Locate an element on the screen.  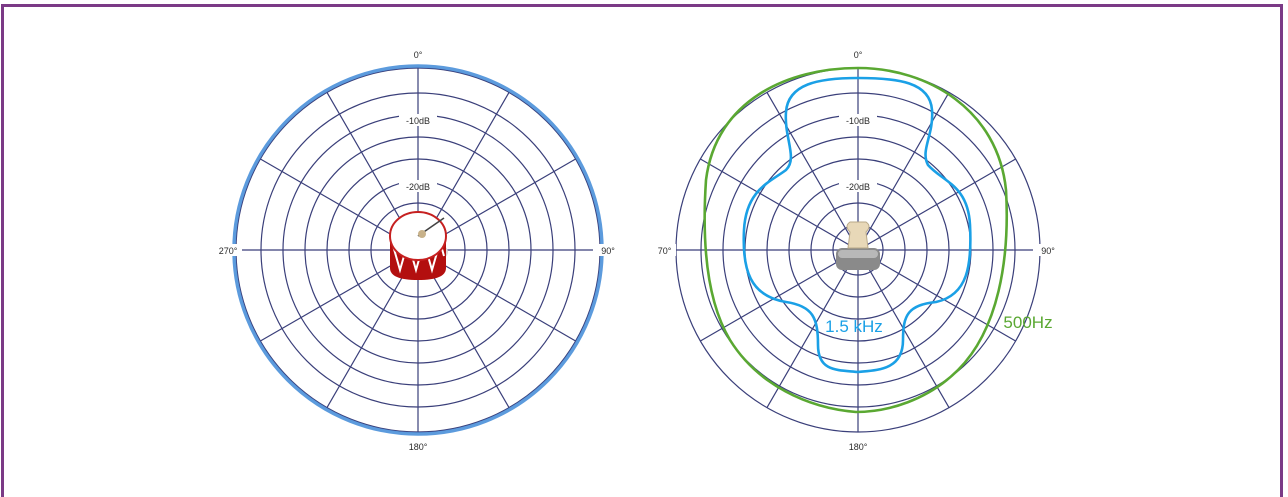
curve-label-1-5khz: 1.5 kHz is located at coordinates (854, 326).